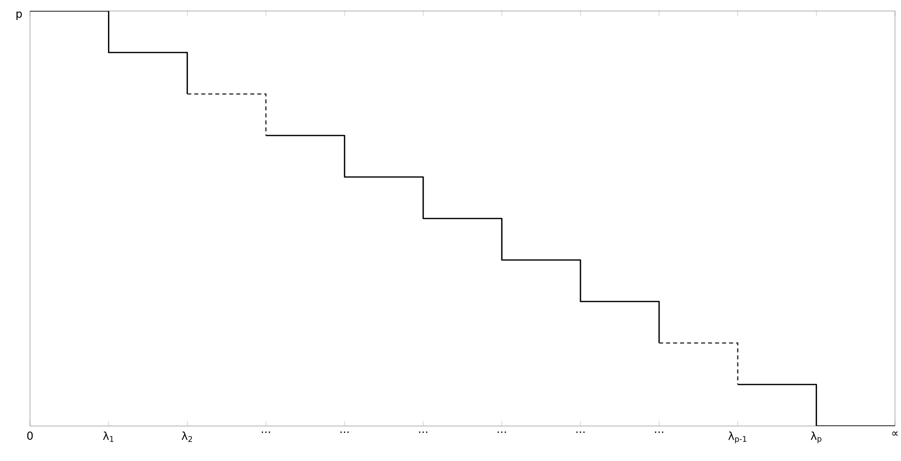 The image size is (901, 461). Describe the element at coordinates (895, 434) in the screenshot. I see `x-tick-label: ∝` at that location.